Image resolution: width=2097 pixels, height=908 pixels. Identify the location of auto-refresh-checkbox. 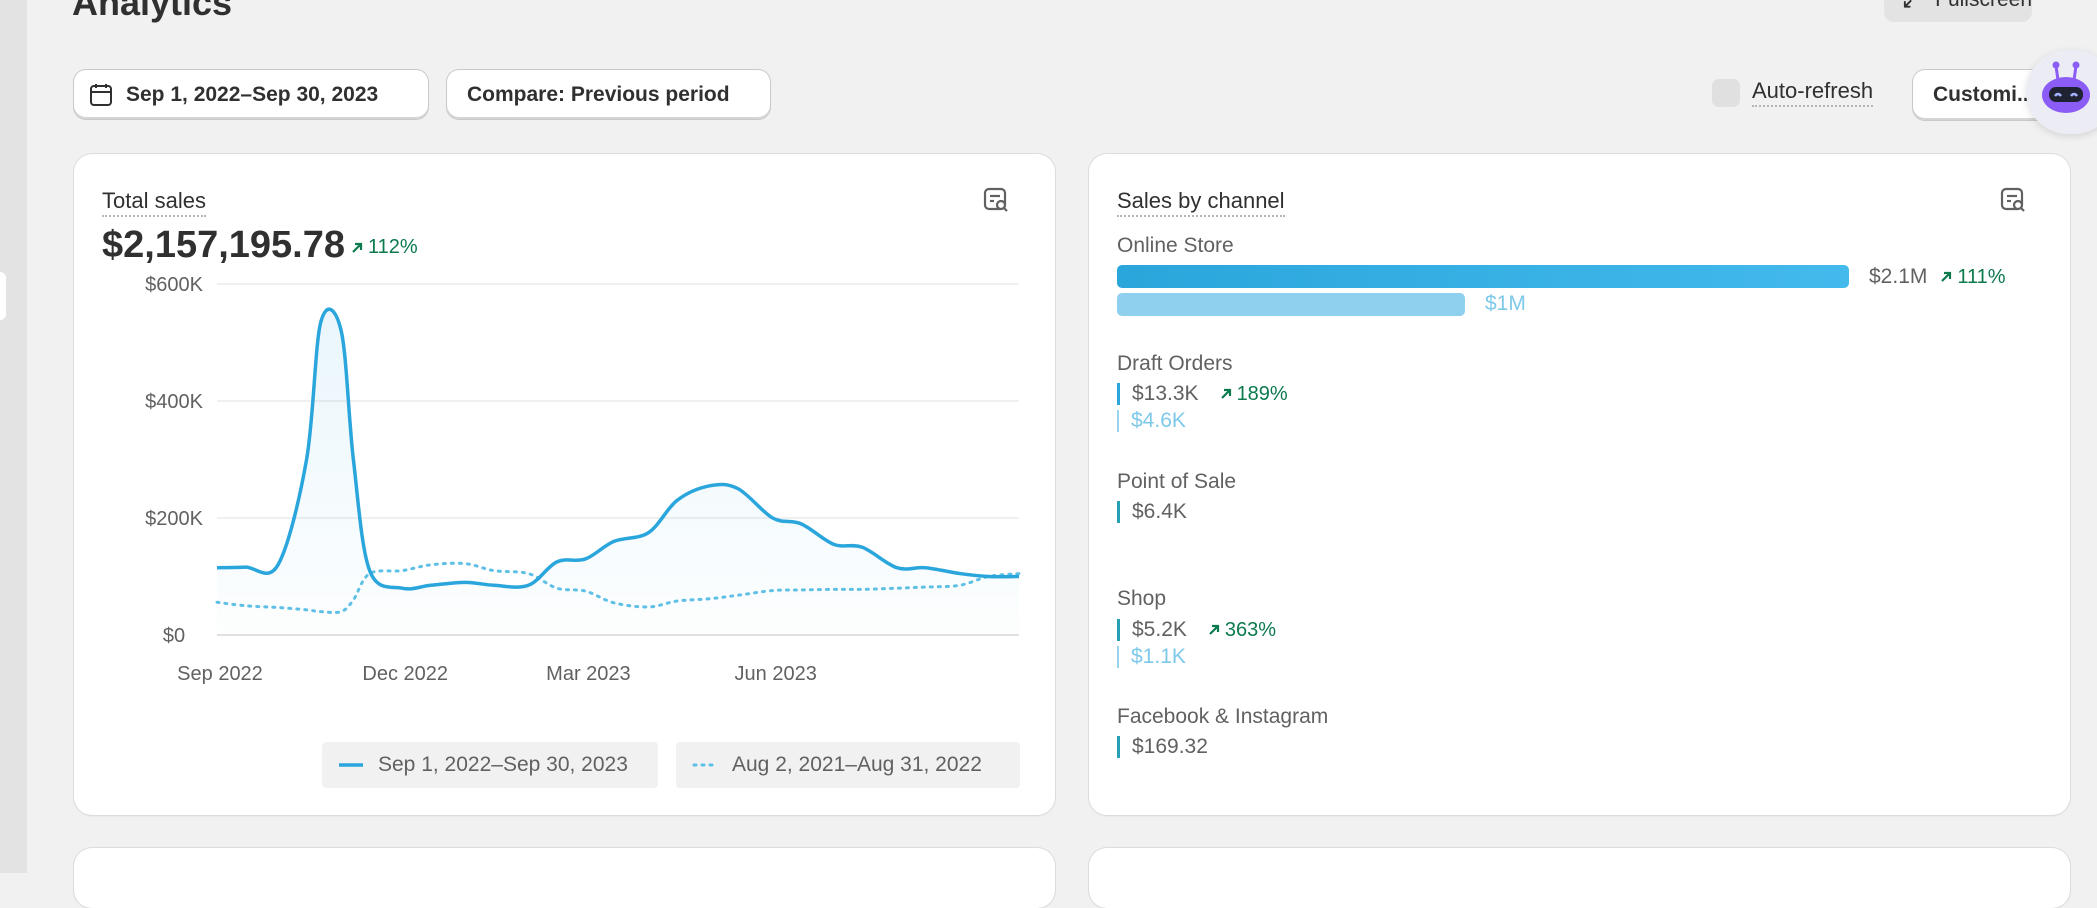
(1726, 92).